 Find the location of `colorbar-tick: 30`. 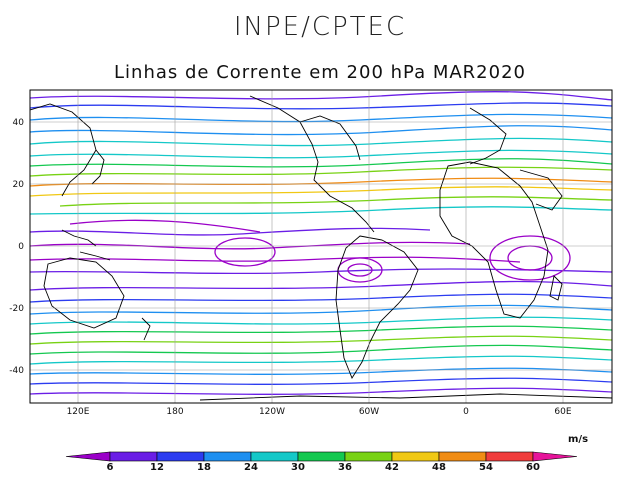

colorbar-tick: 30 is located at coordinates (298, 467).